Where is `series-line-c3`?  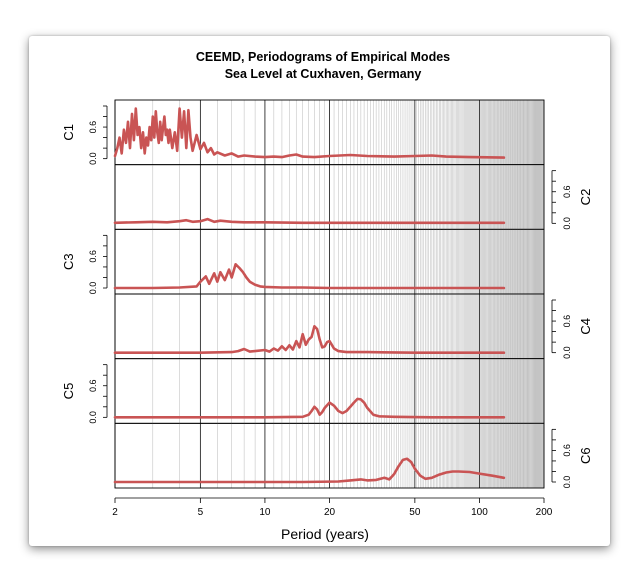 series-line-c3 is located at coordinates (309, 276).